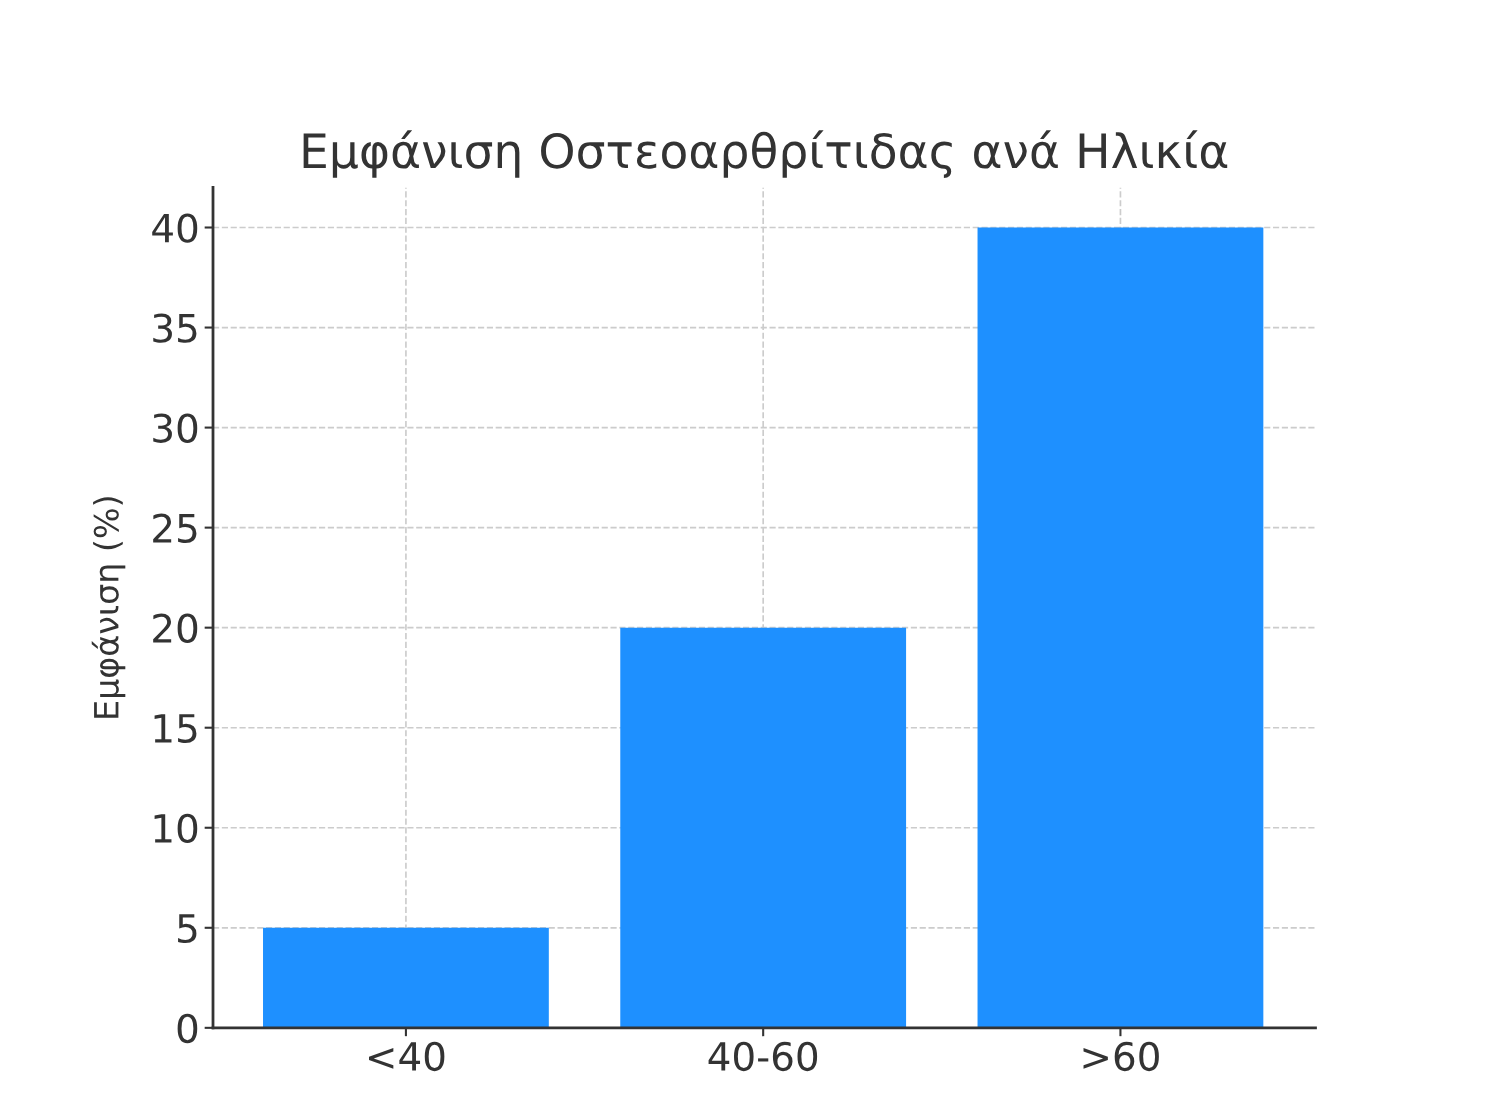 Image resolution: width=1500 pixels, height=1116 pixels. What do you see at coordinates (108, 607) in the screenshot?
I see `y-axis-title: Εμφάνιση (%)` at bounding box center [108, 607].